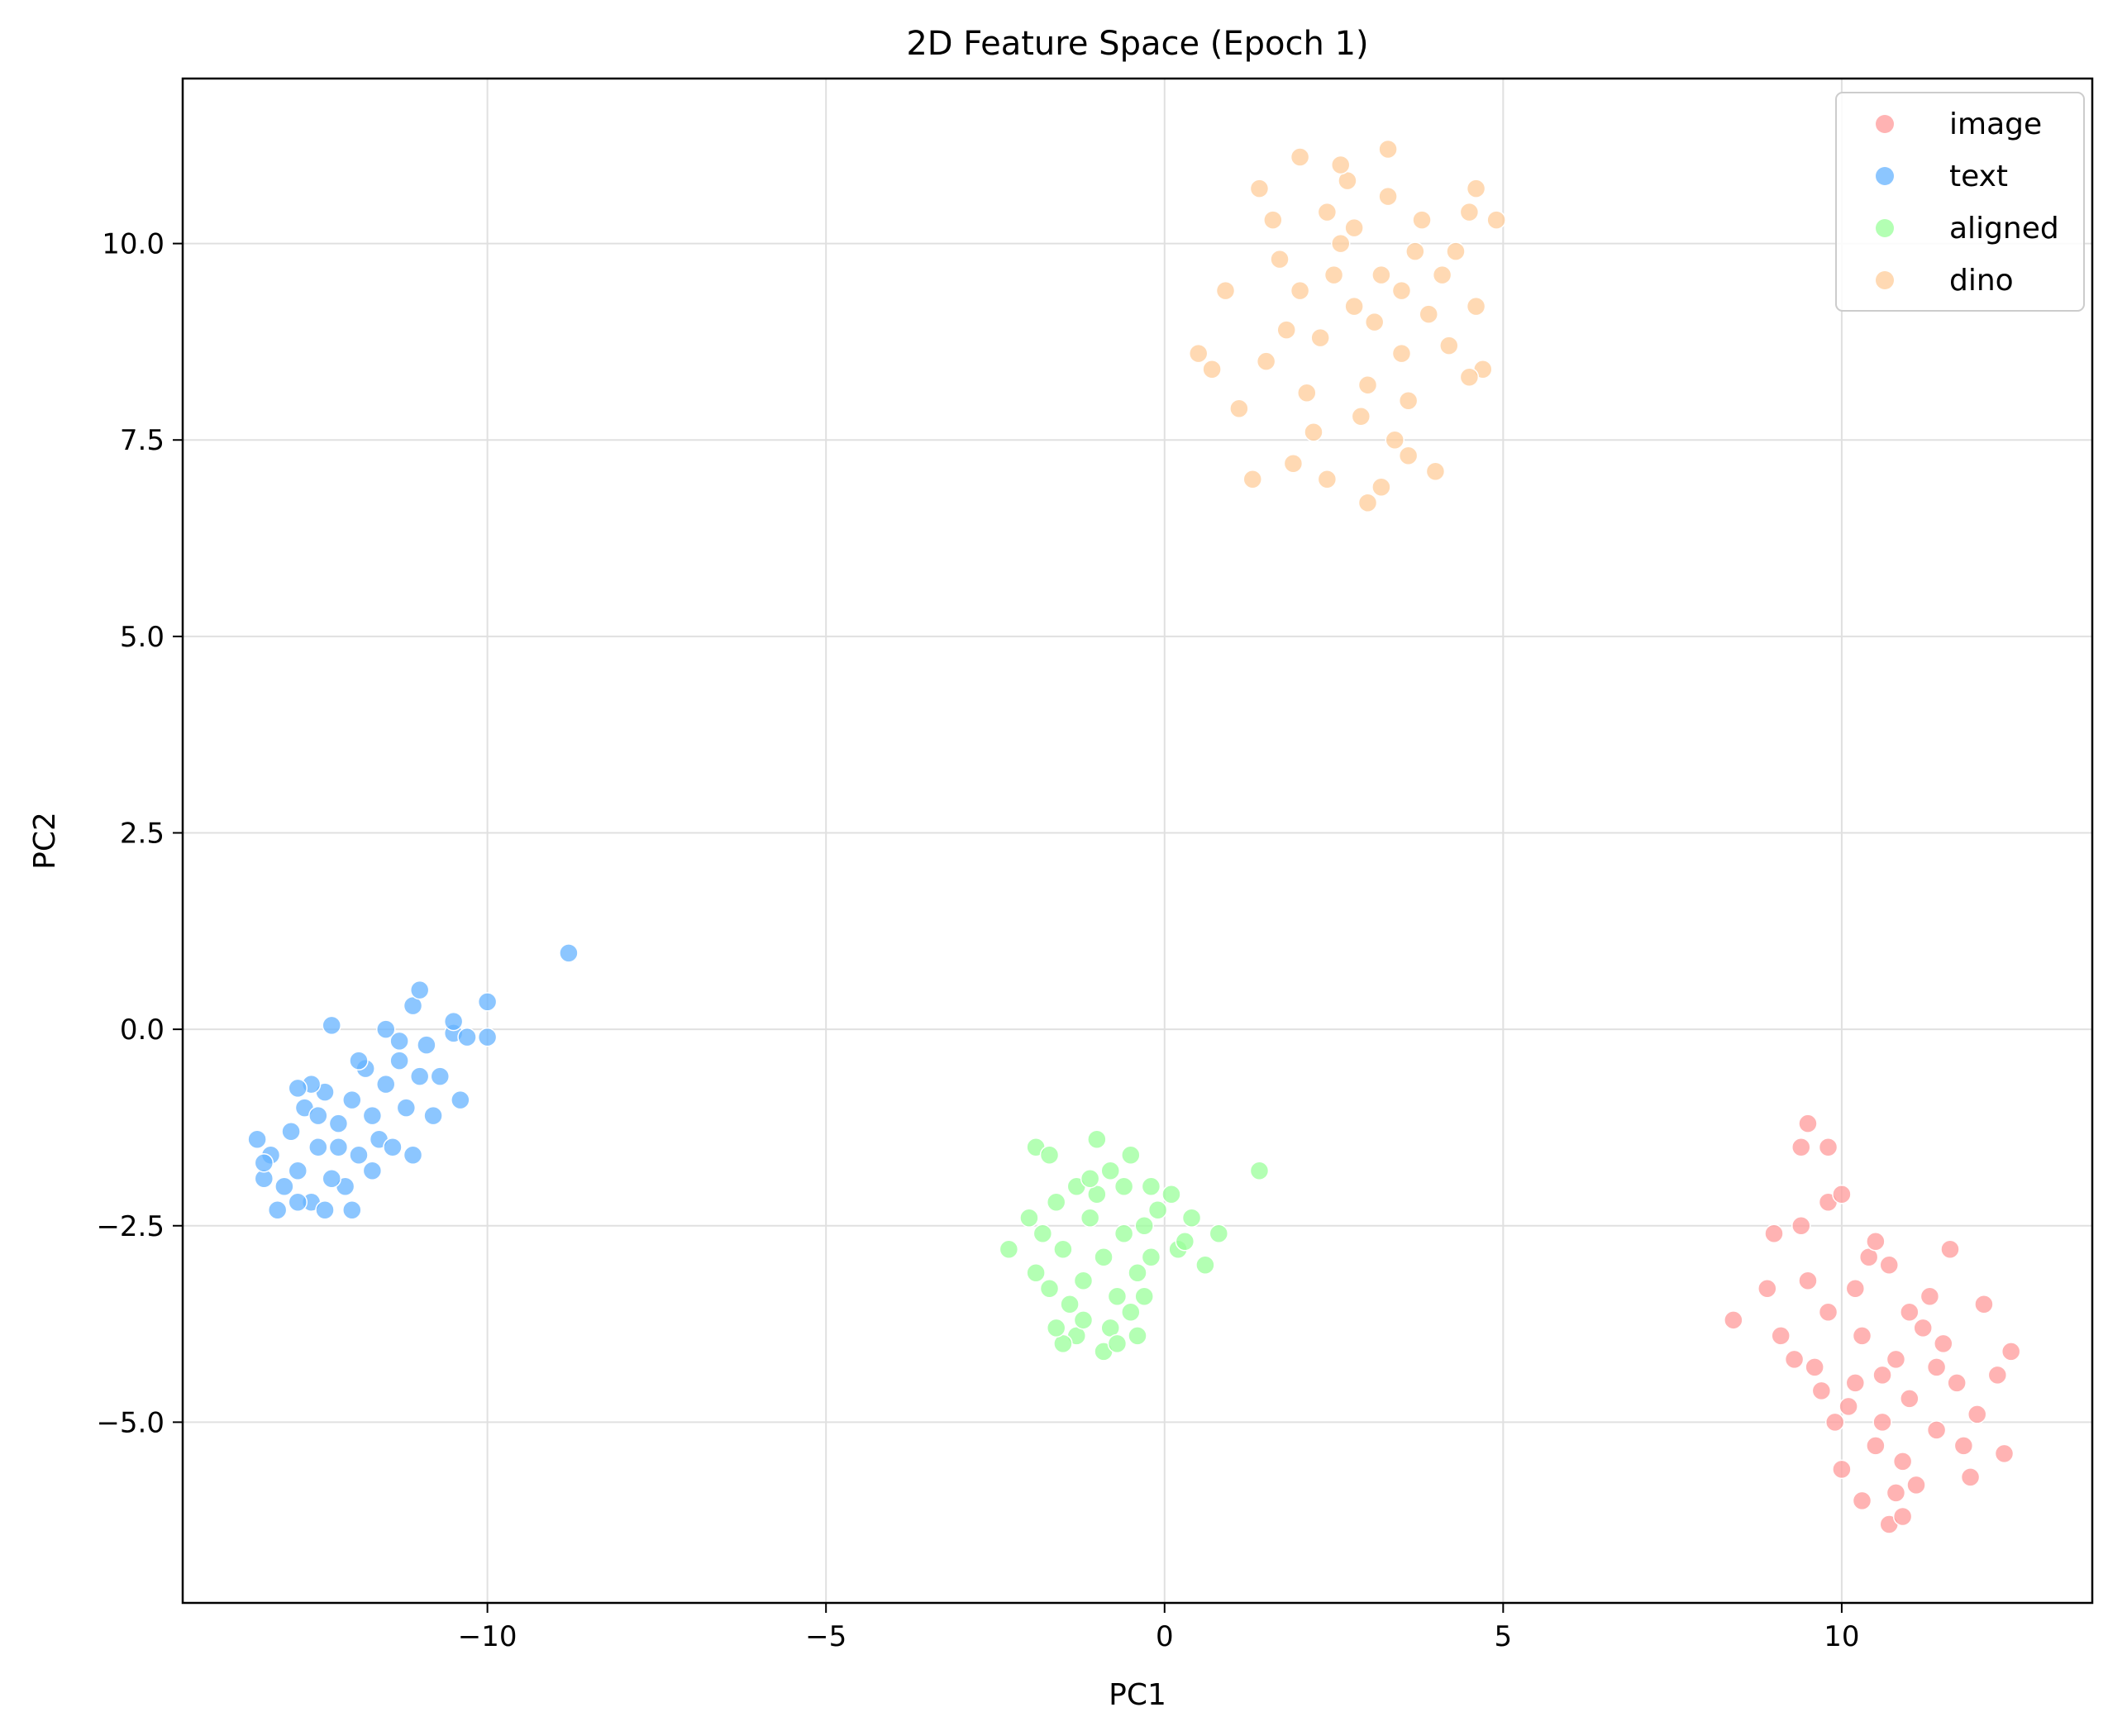  I want to click on legend-marker-image, so click(1885, 124).